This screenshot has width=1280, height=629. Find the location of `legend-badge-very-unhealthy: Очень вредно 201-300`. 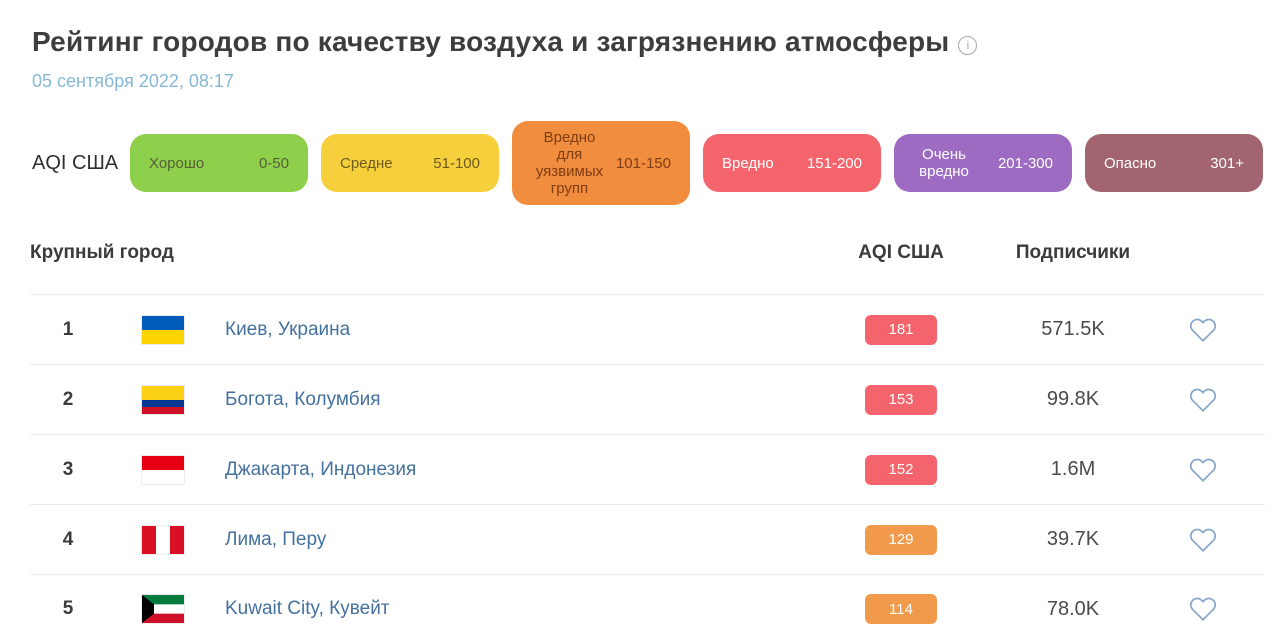

legend-badge-very-unhealthy: Очень вредно 201-300 is located at coordinates (983, 163).